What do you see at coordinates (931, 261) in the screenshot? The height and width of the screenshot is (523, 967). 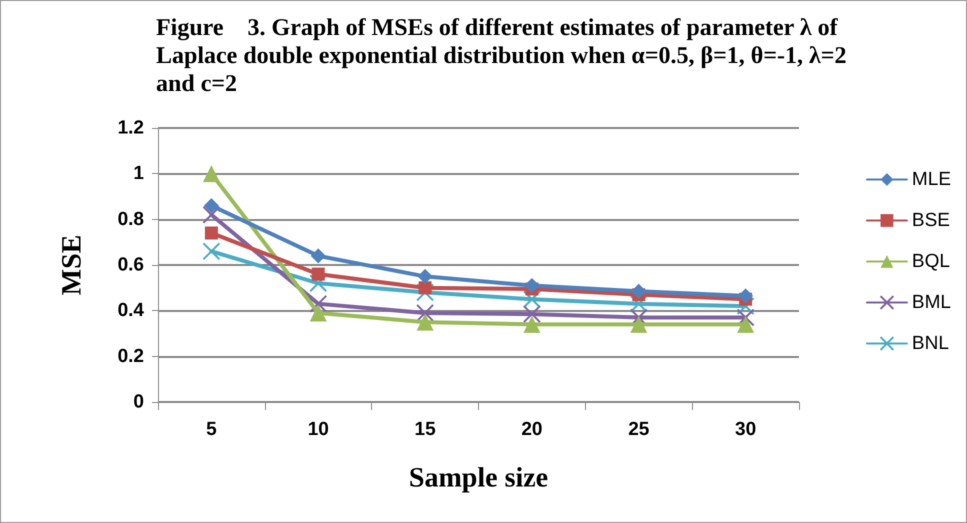 I see `legend-label: BQL` at bounding box center [931, 261].